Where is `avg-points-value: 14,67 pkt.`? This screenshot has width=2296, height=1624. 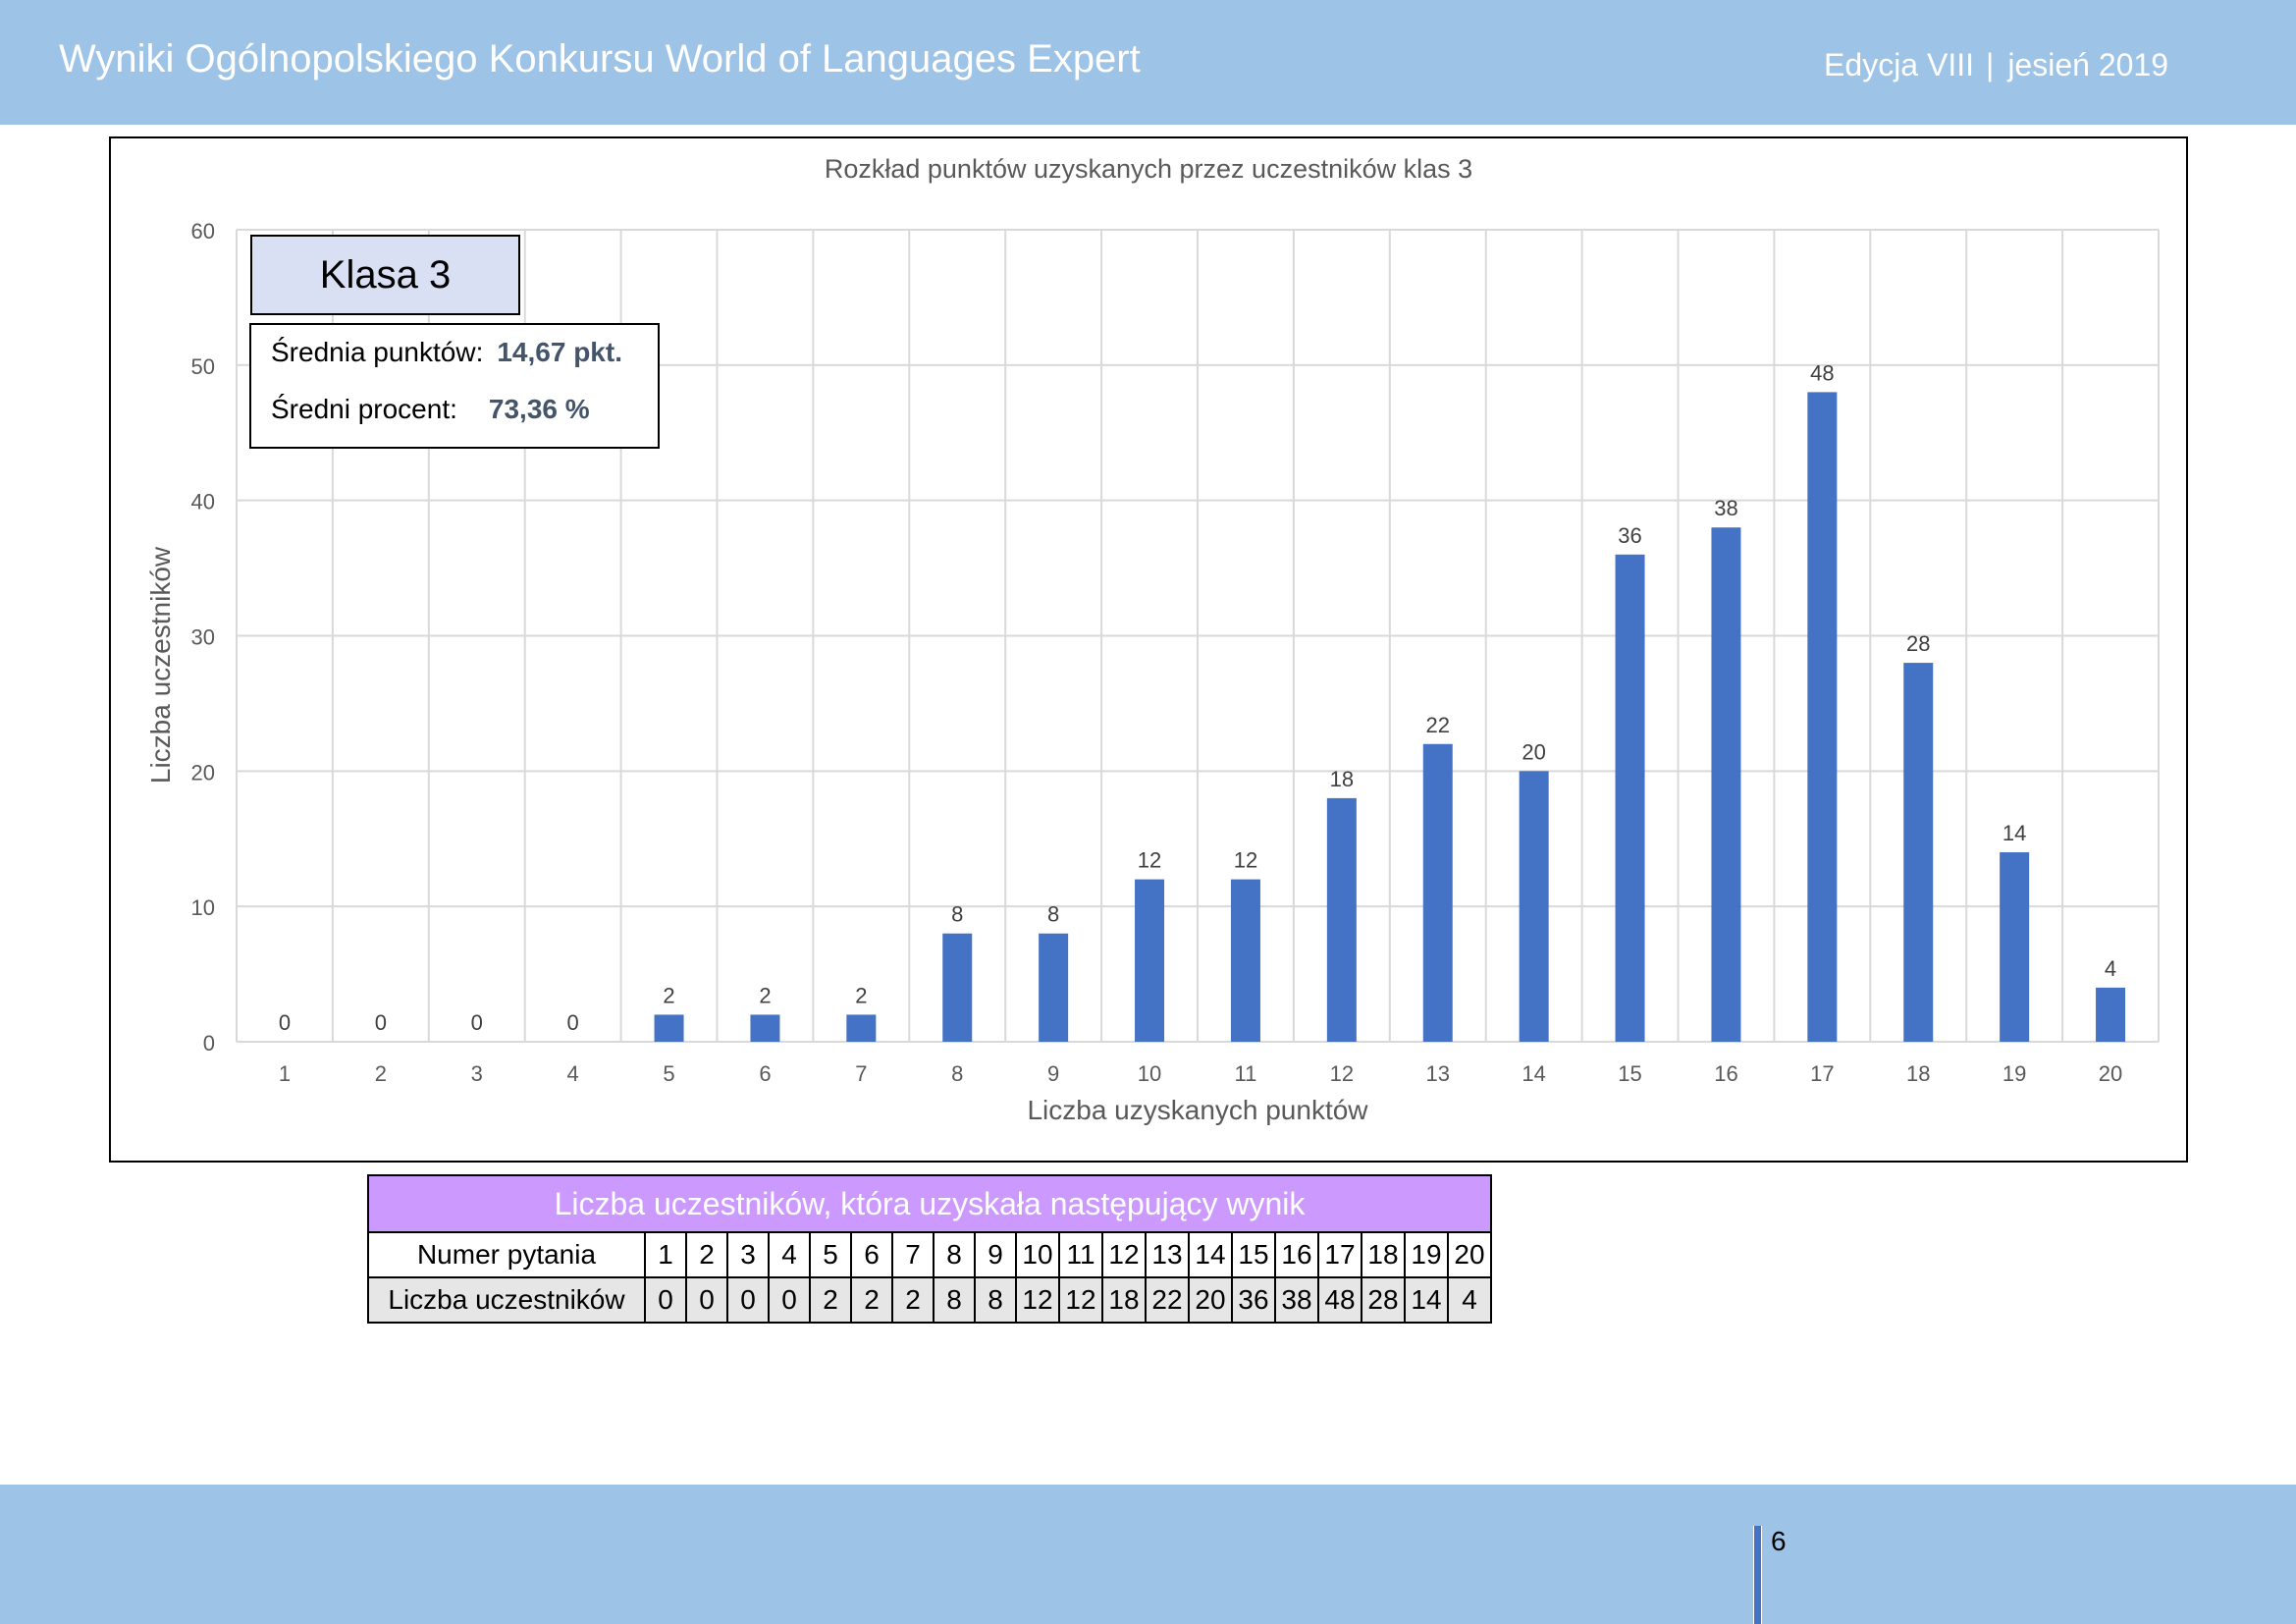 avg-points-value: 14,67 pkt. is located at coordinates (559, 352).